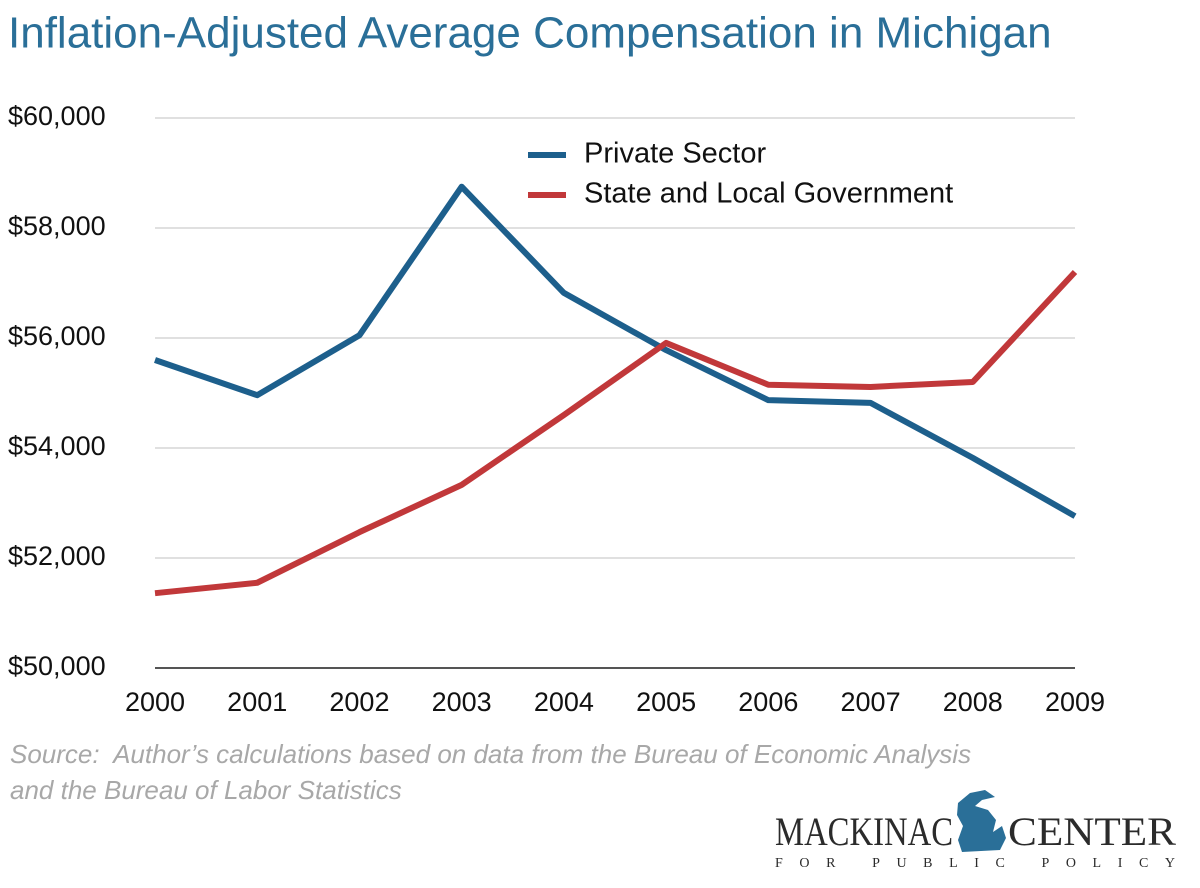 The image size is (1200, 888). What do you see at coordinates (57, 556) in the screenshot?
I see `y-tick-label: $52,000` at bounding box center [57, 556].